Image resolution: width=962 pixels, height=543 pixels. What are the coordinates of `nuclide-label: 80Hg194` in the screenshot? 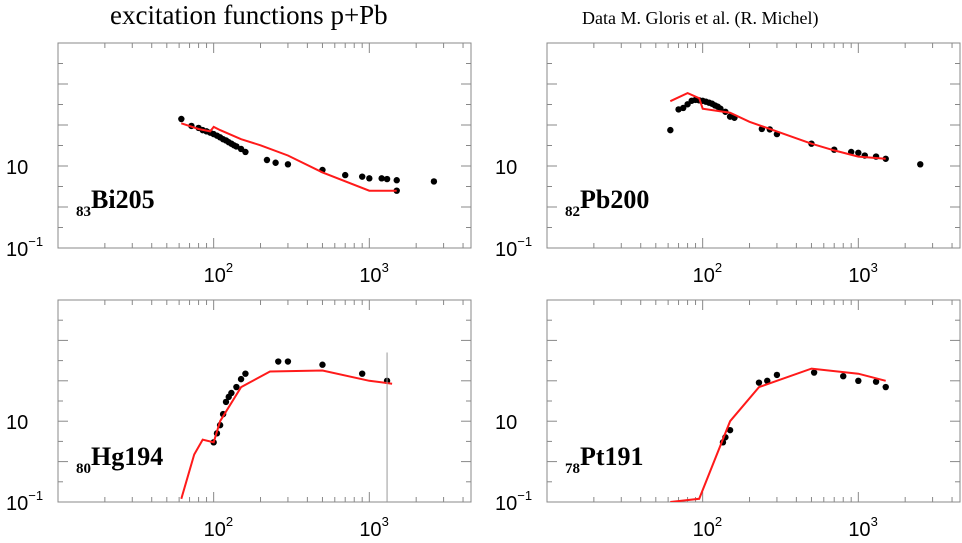 It's located at (119, 459).